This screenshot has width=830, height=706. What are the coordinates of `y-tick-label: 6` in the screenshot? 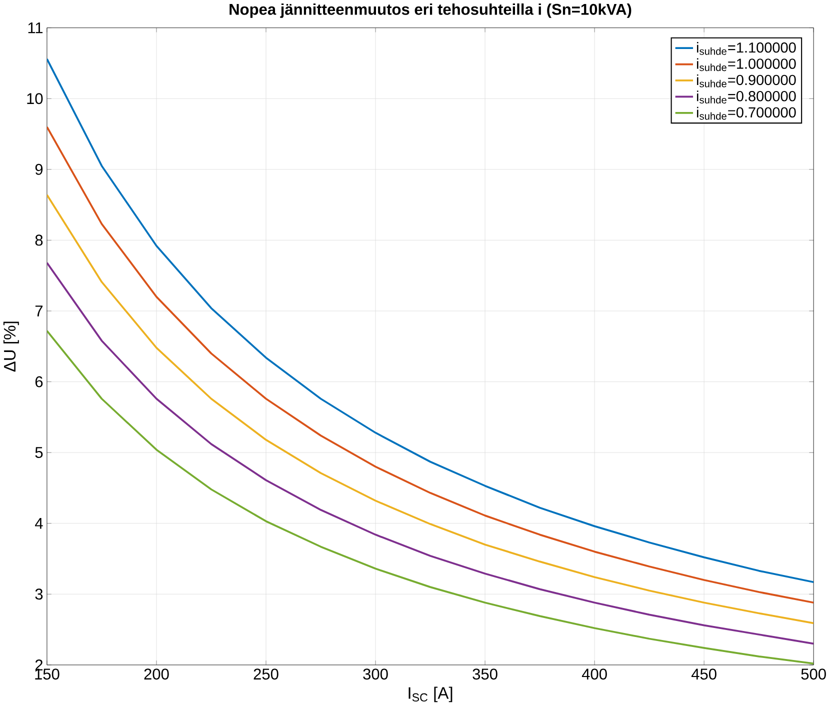 It's located at (39, 382).